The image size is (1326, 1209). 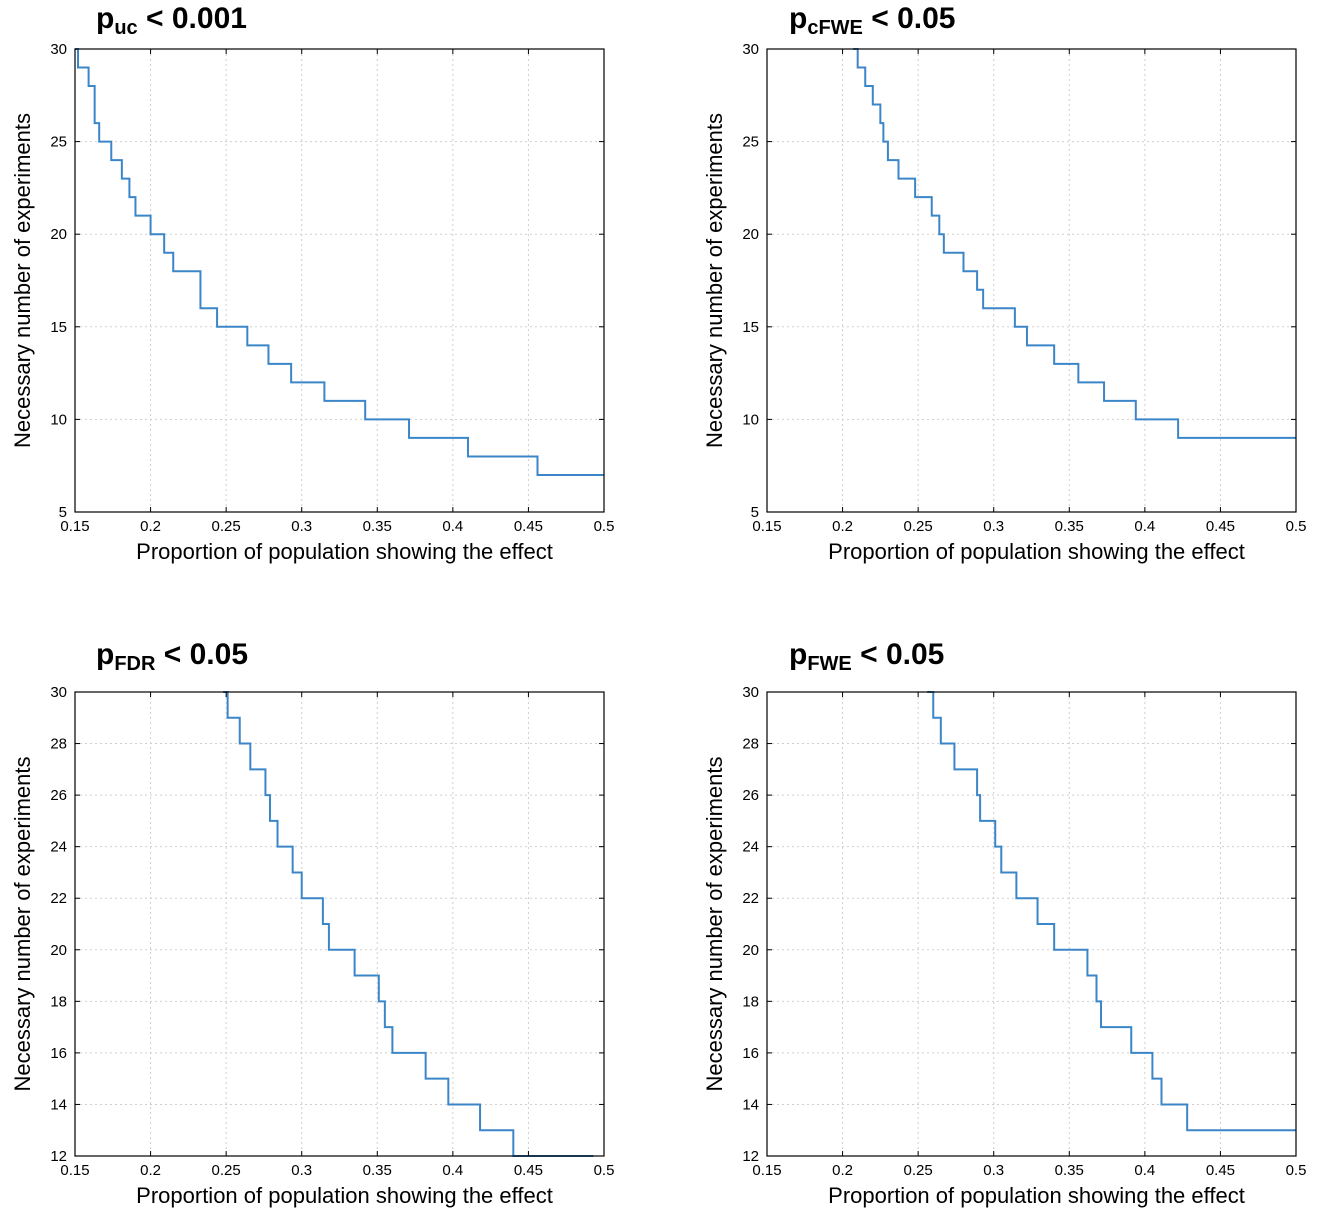 I want to click on title-subscript: FDR, so click(x=135, y=664).